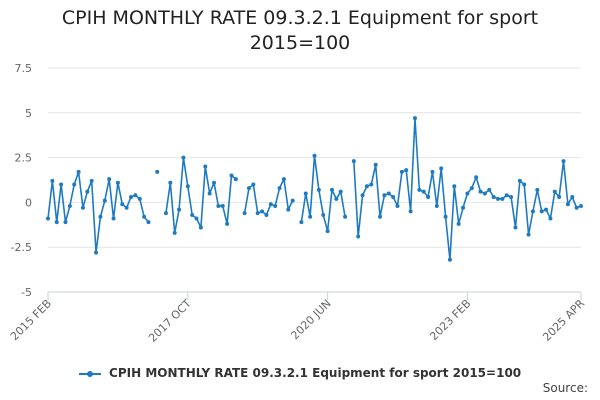  Describe the element at coordinates (300, 43) in the screenshot. I see `chart-title-line-2: 2015=100` at that location.